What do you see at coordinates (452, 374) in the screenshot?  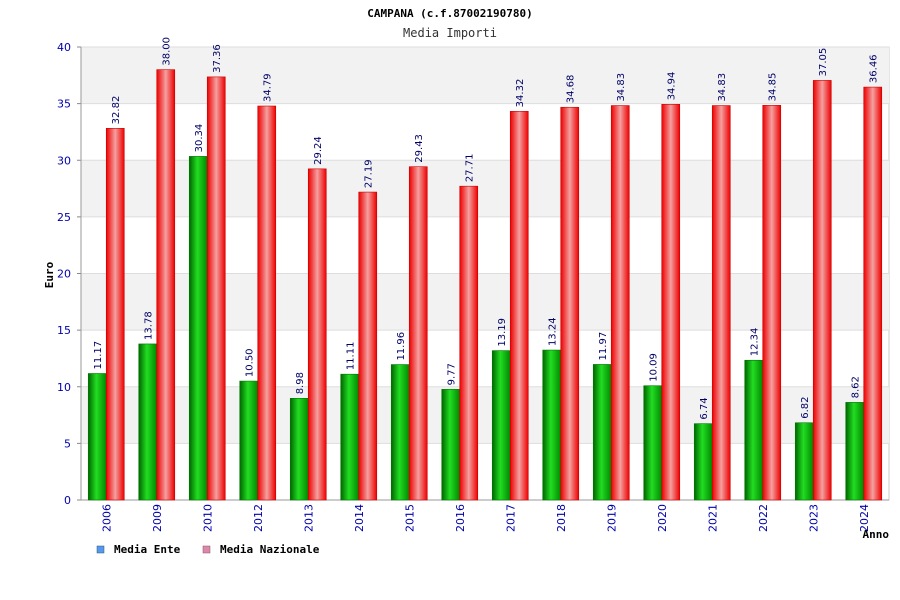 I see `value-label-media-ente-2016: 9.77` at bounding box center [452, 374].